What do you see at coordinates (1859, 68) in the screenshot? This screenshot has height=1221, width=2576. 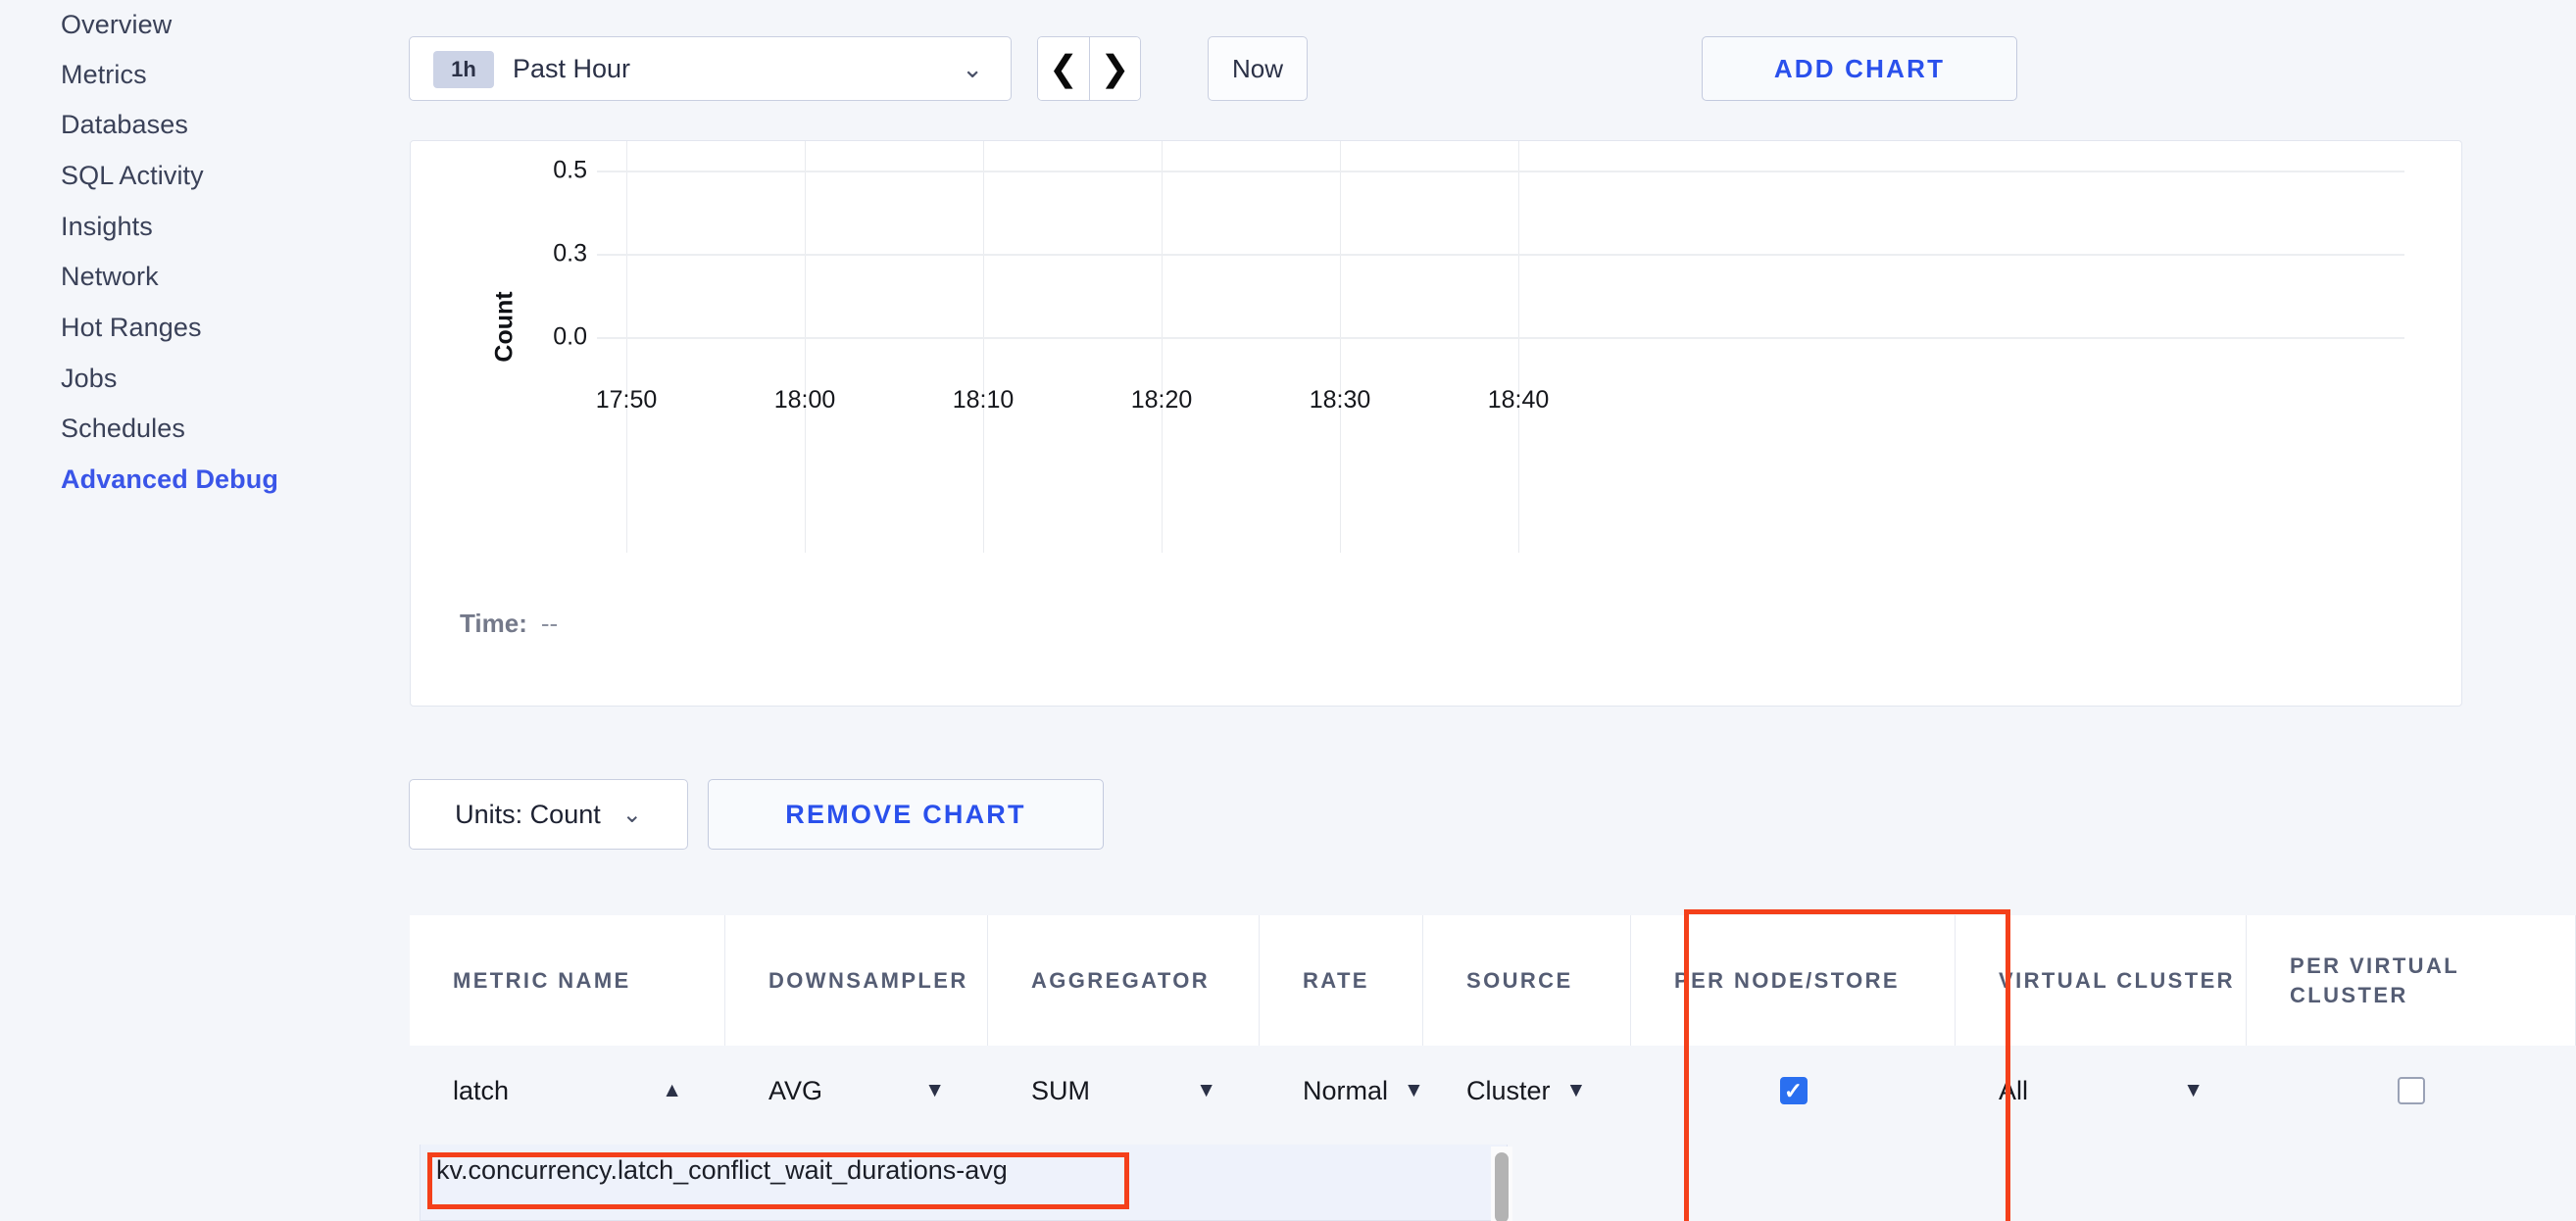 I see `add-chart-button: ADD CHART` at bounding box center [1859, 68].